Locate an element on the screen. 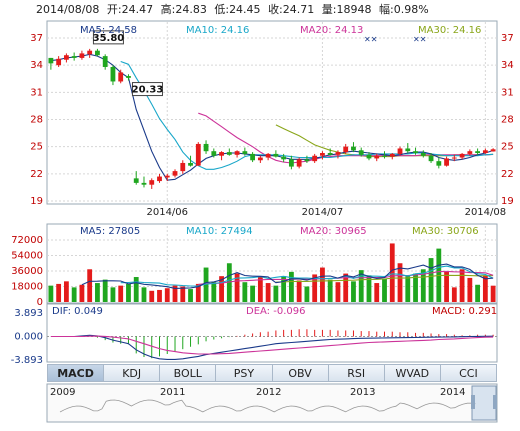 The width and height of the screenshot is (520, 431). ma20-legend: MA20: 24.13 is located at coordinates (331, 30).